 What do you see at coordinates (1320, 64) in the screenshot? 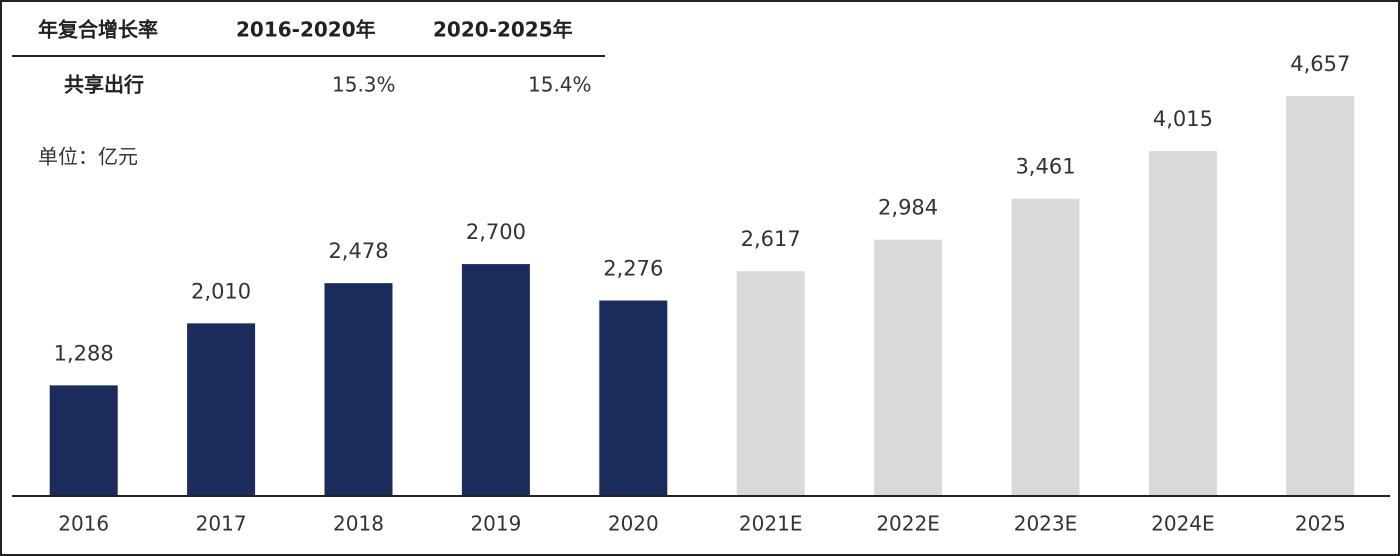
I see `value-label: 4,657` at bounding box center [1320, 64].